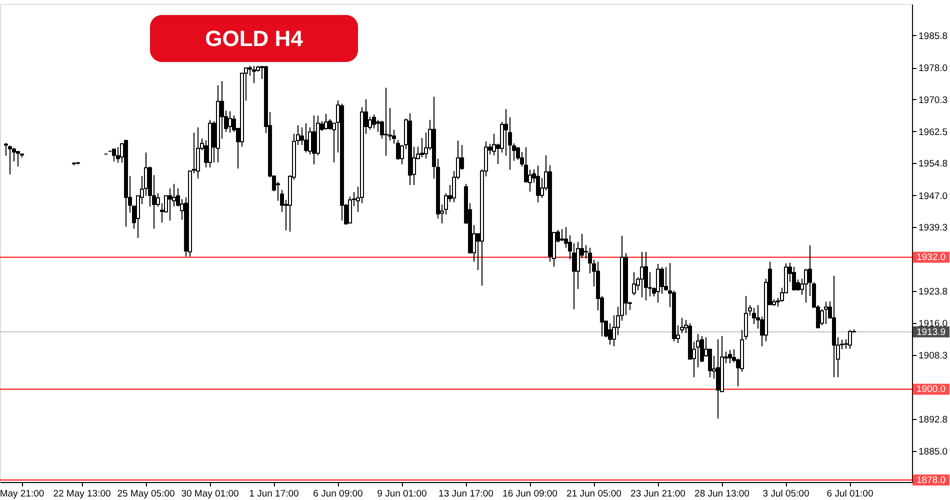  I want to click on y-tick-label: 1923.8, so click(933, 292).